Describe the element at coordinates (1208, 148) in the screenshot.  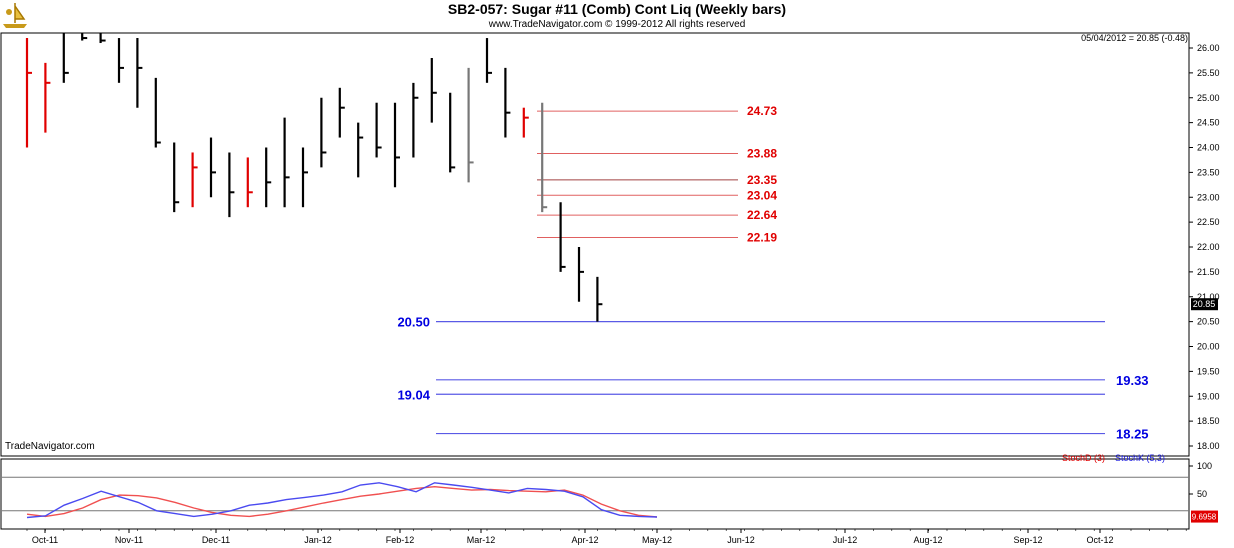
I see `price-tick-label: 24.00` at that location.